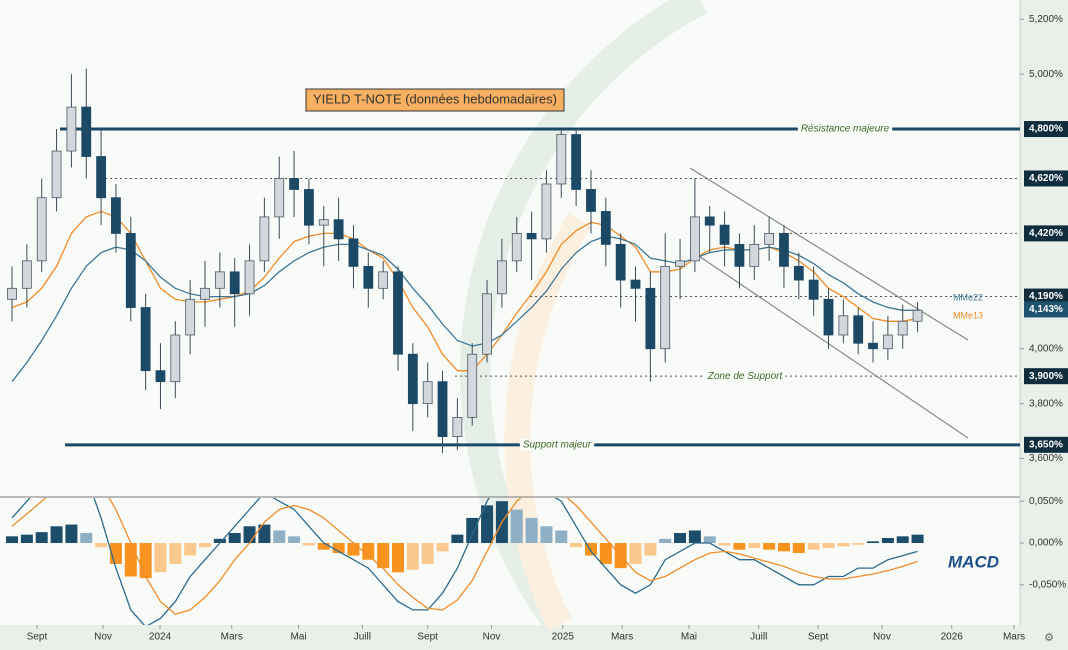 Image resolution: width=1068 pixels, height=650 pixels. Describe the element at coordinates (1046, 458) in the screenshot. I see `y-tick-label: 3,600%` at that location.